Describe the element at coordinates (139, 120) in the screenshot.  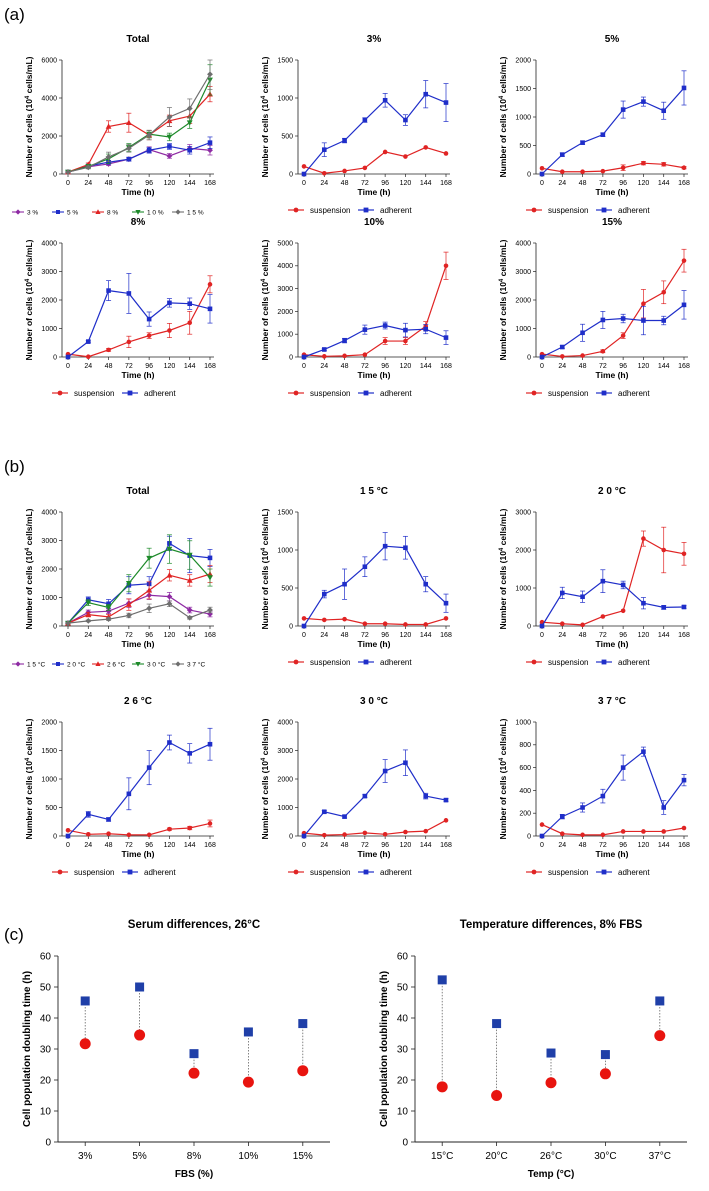
I see `series-1-0-` at that location.